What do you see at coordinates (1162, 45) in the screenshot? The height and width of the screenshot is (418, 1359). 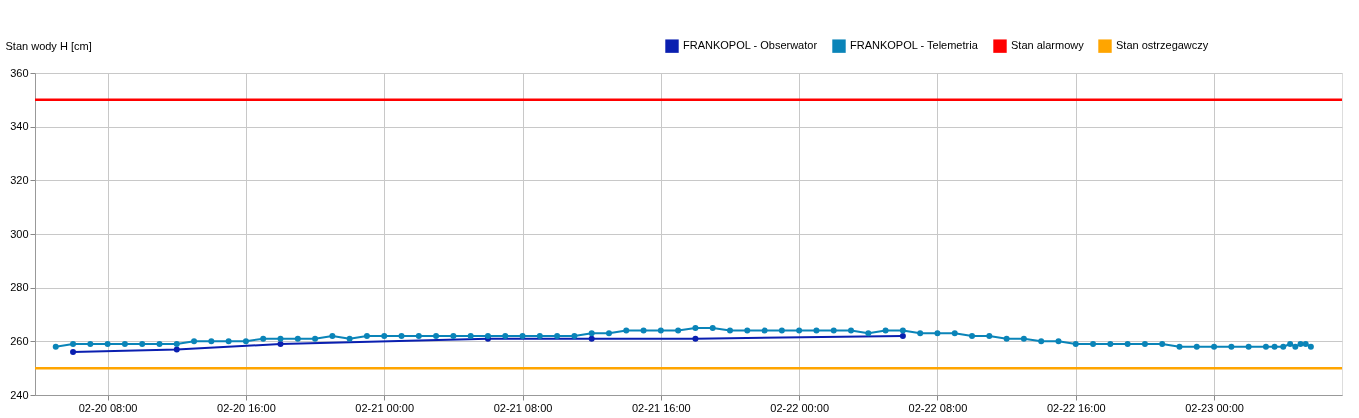 I see `legend-label: Stan ostrzegawczy` at bounding box center [1162, 45].